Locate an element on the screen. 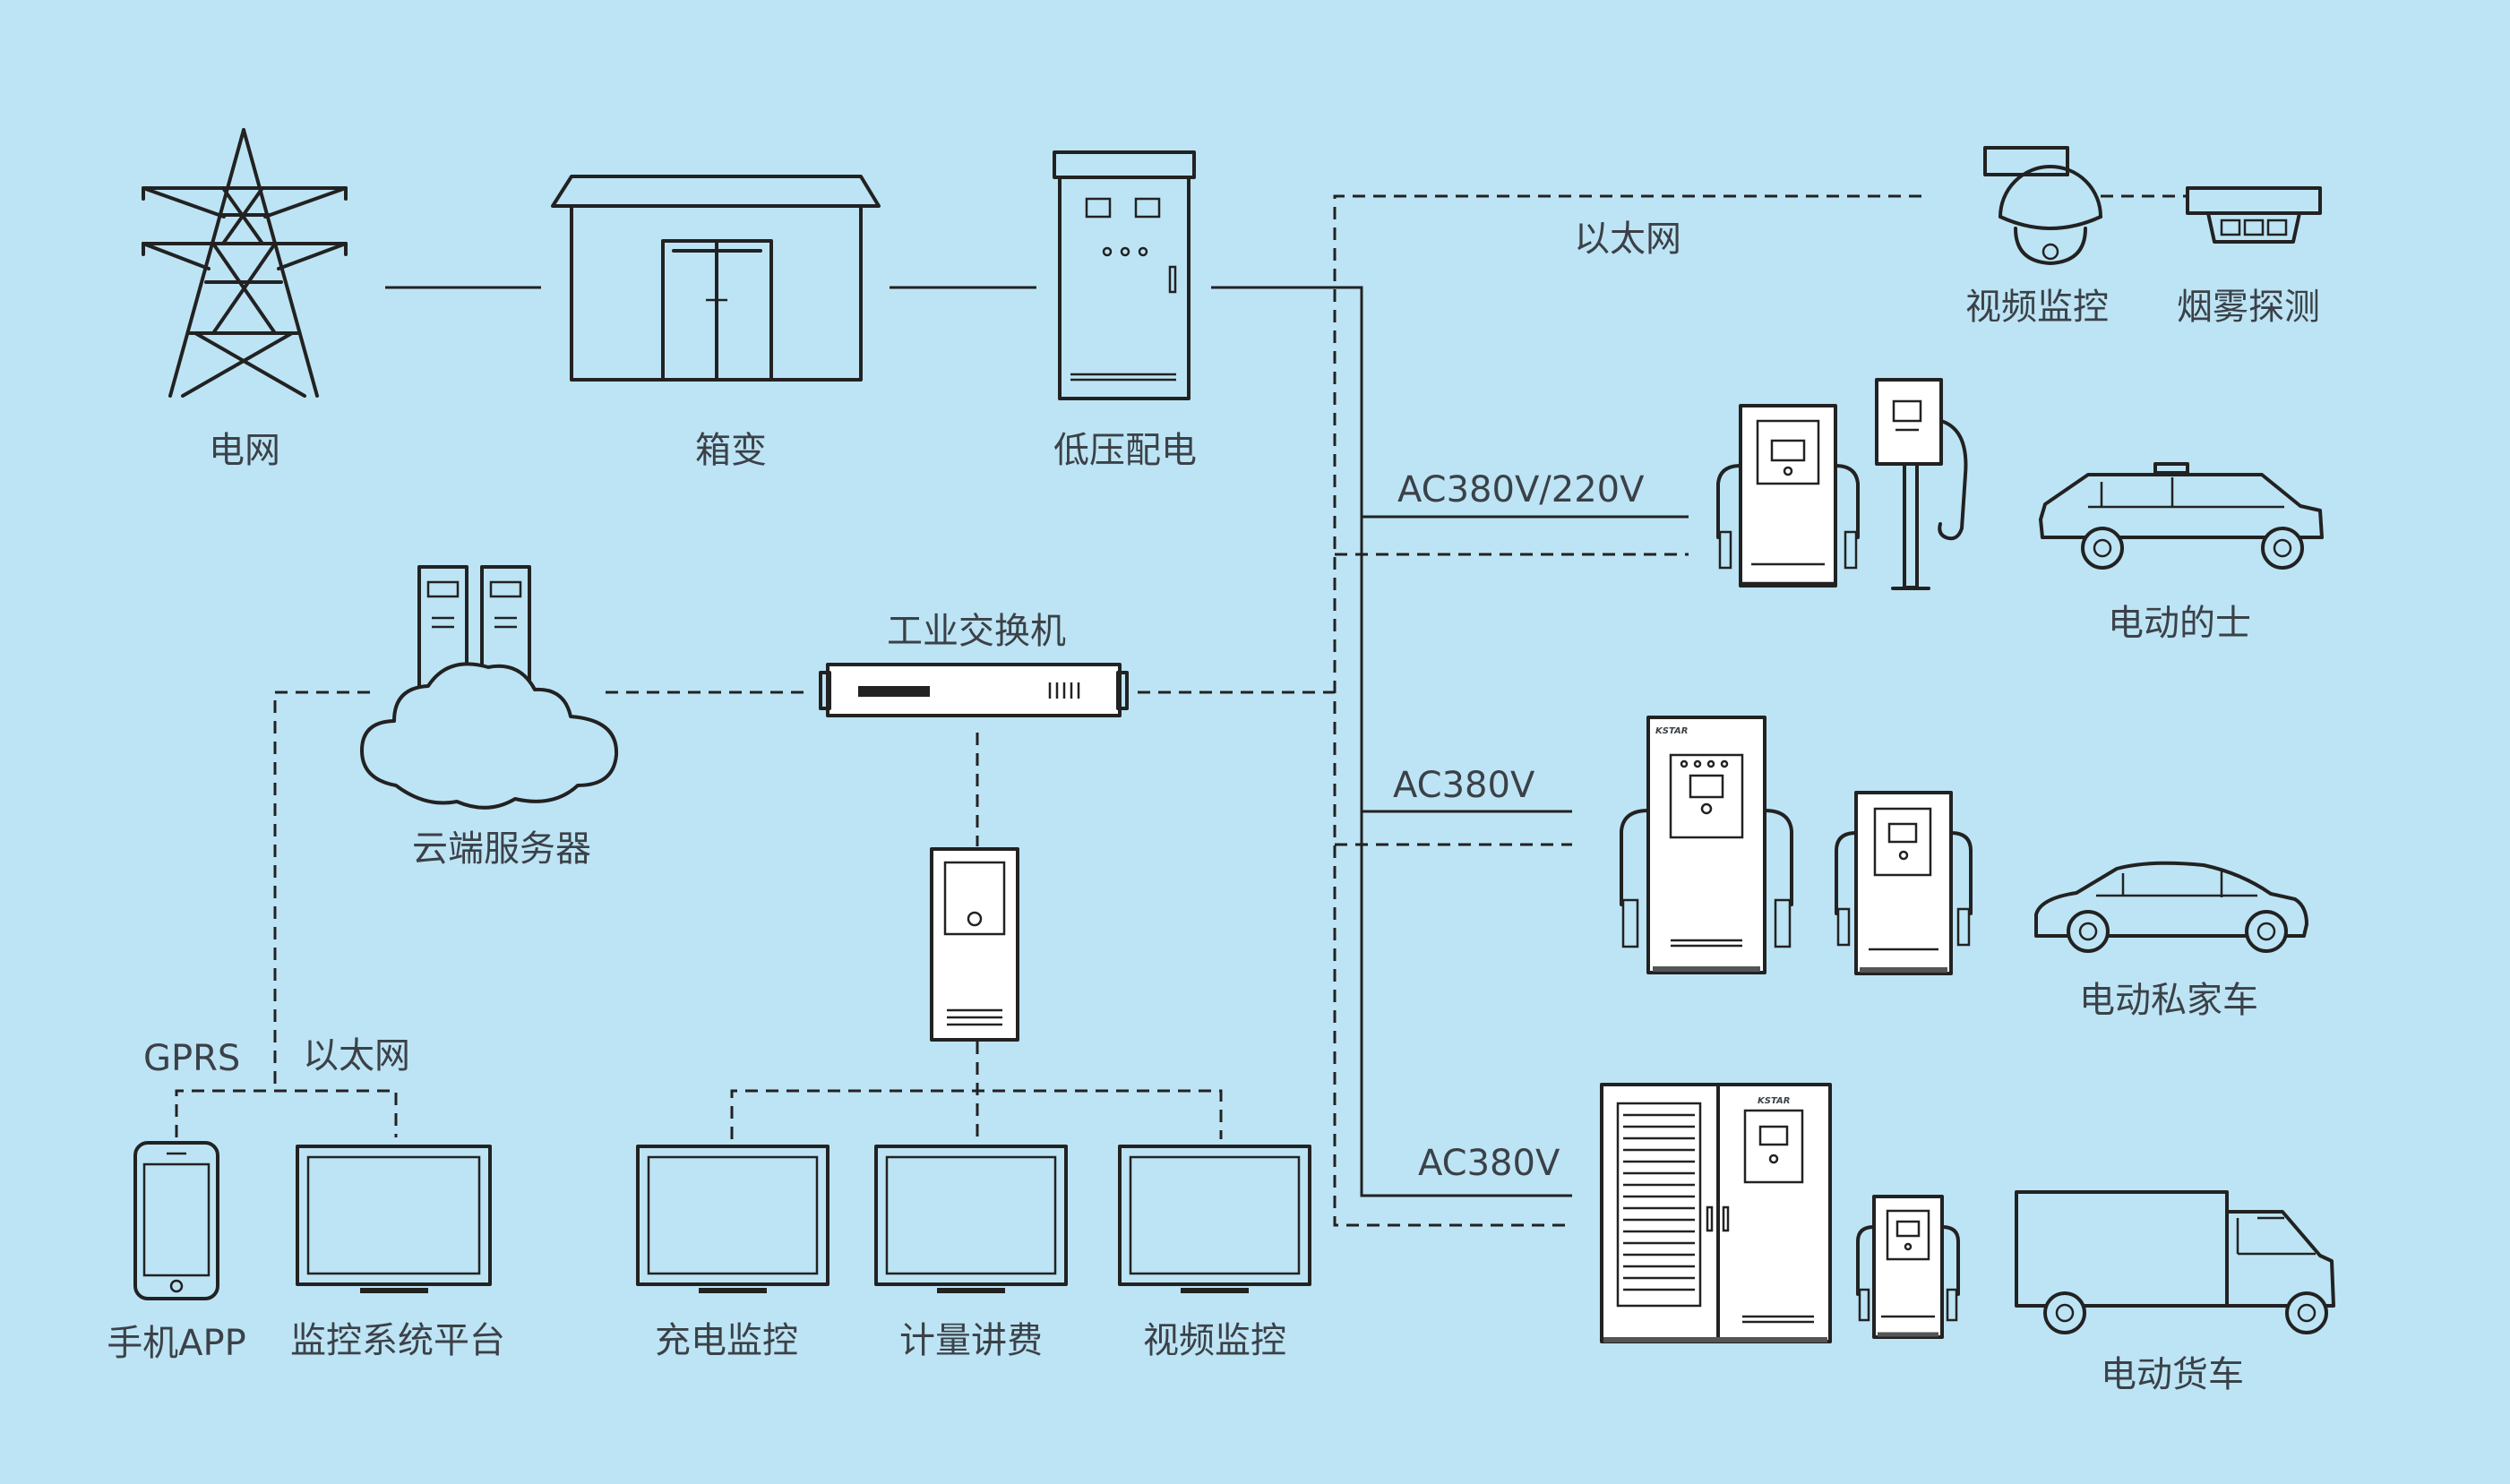 The height and width of the screenshot is (1484, 2510). label-ac380-mid: AC380V is located at coordinates (1464, 785).